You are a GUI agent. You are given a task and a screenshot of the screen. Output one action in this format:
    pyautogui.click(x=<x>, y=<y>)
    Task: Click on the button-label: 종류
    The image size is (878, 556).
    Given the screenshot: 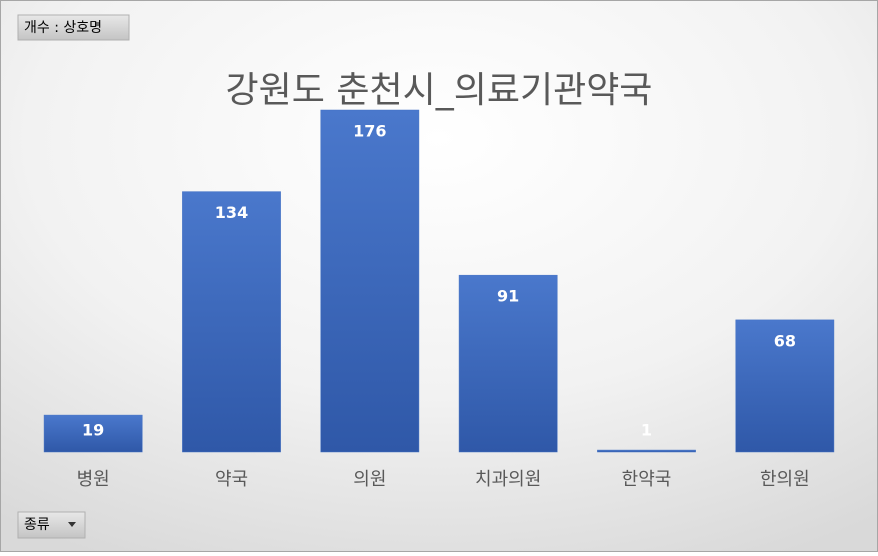 What is the action you would take?
    pyautogui.click(x=37, y=525)
    